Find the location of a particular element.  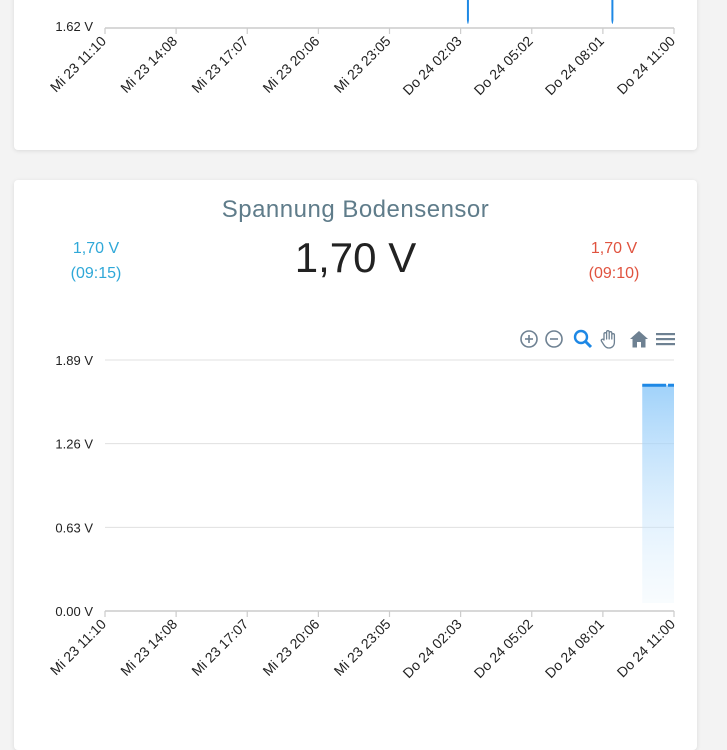

zoom-out-icon is located at coordinates (554, 339).